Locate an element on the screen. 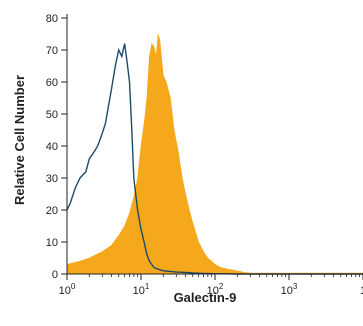  y-tick-label: 70 is located at coordinates (52, 51).